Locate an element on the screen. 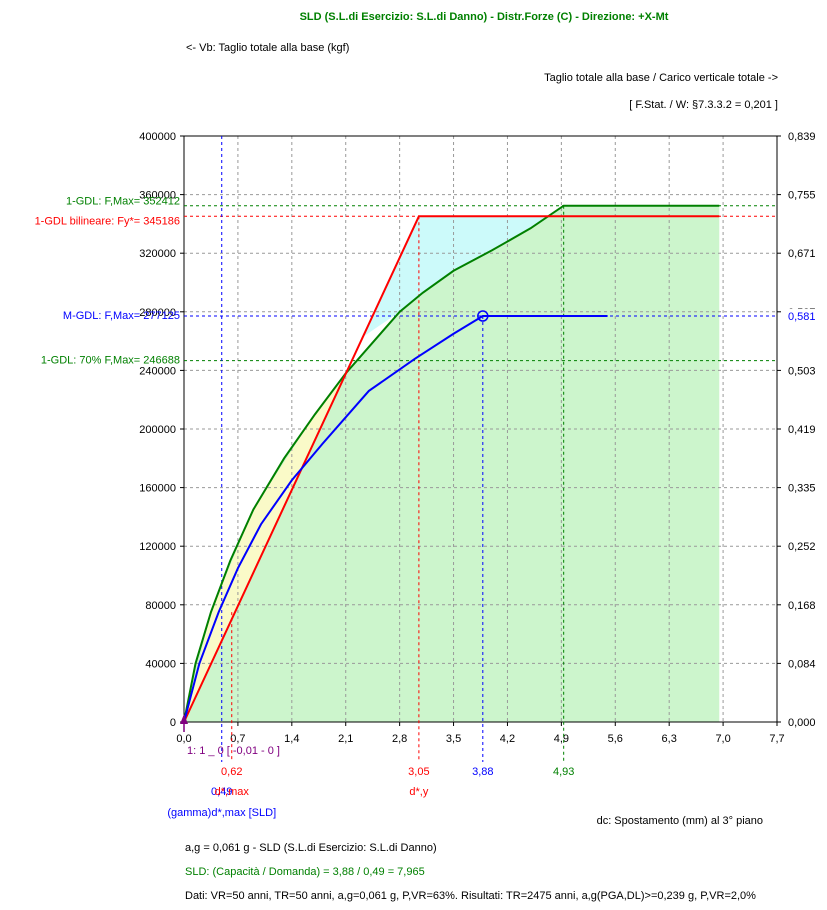 The width and height of the screenshot is (827, 910). x-tick-label: 4,2 is located at coordinates (507, 739).